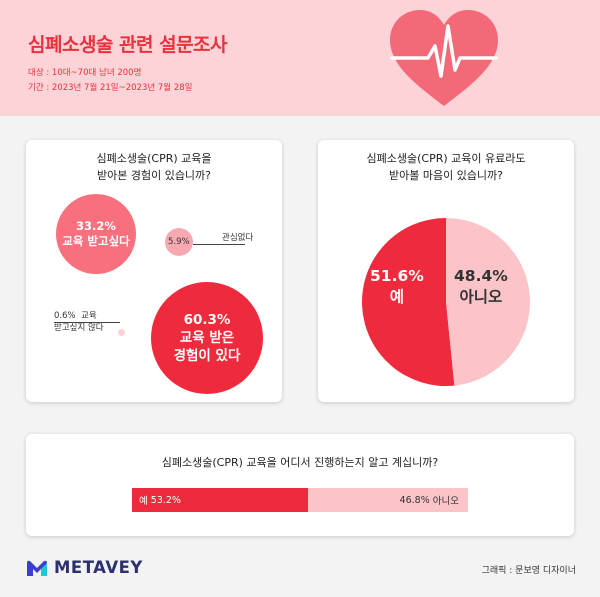  I want to click on bar-segment-yes: 예 53.2%, so click(220, 500).